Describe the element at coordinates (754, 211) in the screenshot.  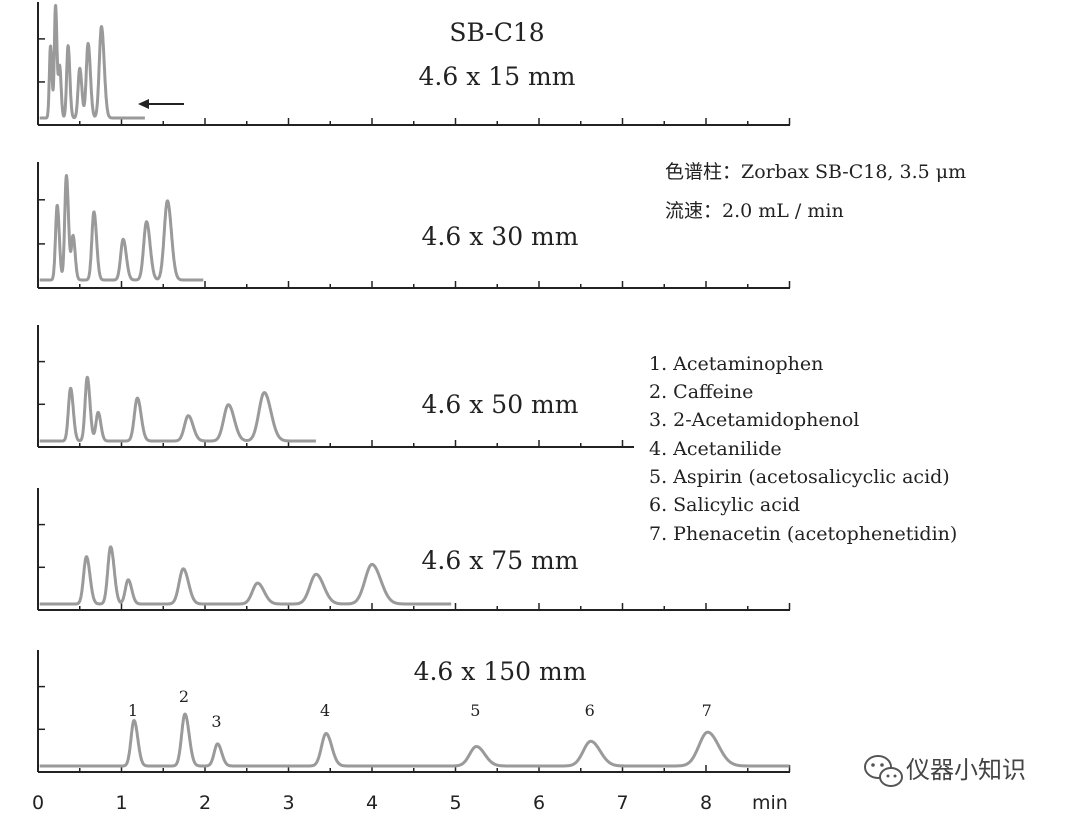
I see `column-info-line-2: 流速：2.0 mL / min` at that location.